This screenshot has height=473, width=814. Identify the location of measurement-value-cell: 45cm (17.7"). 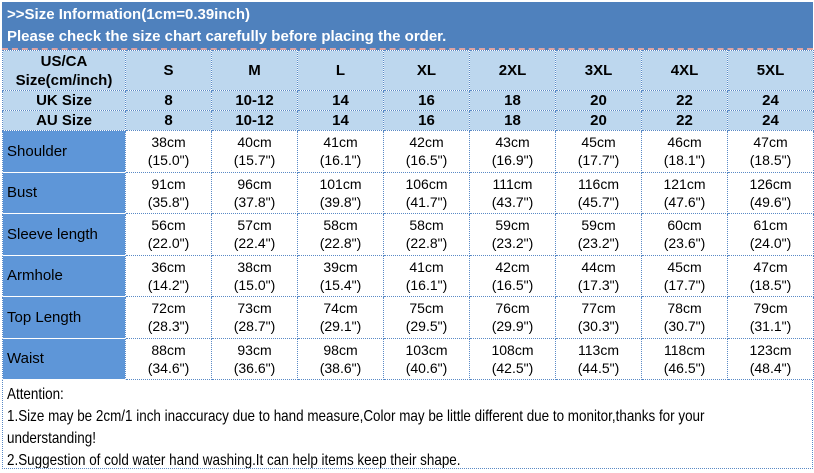
(684, 275).